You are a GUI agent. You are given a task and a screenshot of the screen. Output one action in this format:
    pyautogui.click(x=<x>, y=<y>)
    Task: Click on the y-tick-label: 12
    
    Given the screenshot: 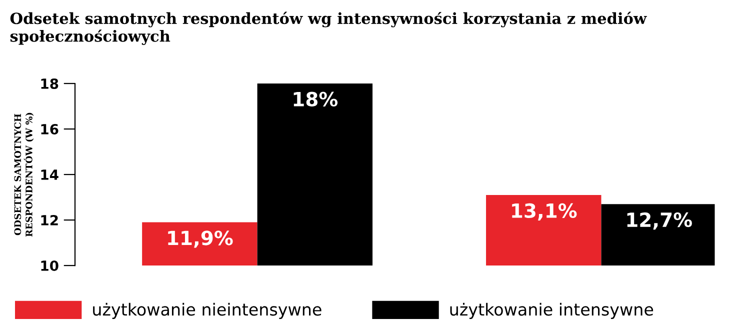 What is the action you would take?
    pyautogui.click(x=49, y=220)
    